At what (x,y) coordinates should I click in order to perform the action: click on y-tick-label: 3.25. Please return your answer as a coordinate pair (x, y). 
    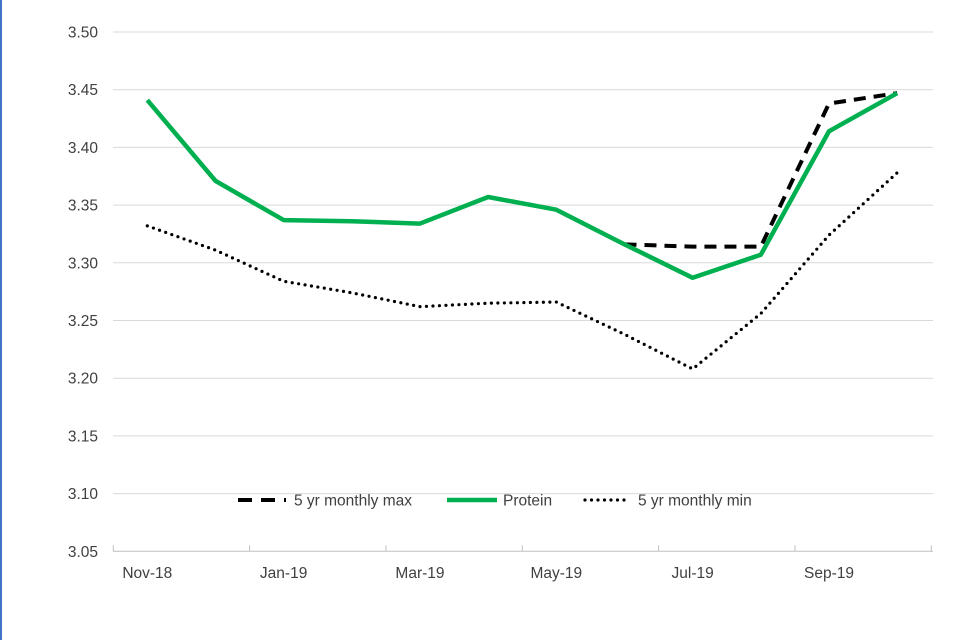
    Looking at the image, I should click on (83, 321).